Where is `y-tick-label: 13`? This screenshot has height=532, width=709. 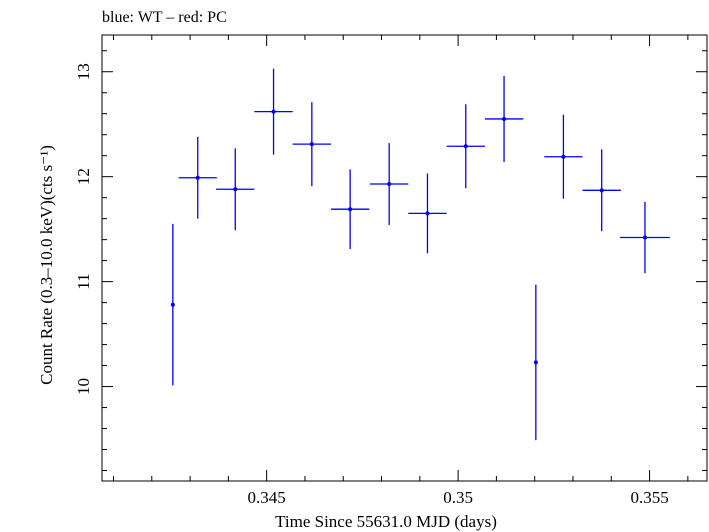
y-tick-label: 13 is located at coordinates (83, 71).